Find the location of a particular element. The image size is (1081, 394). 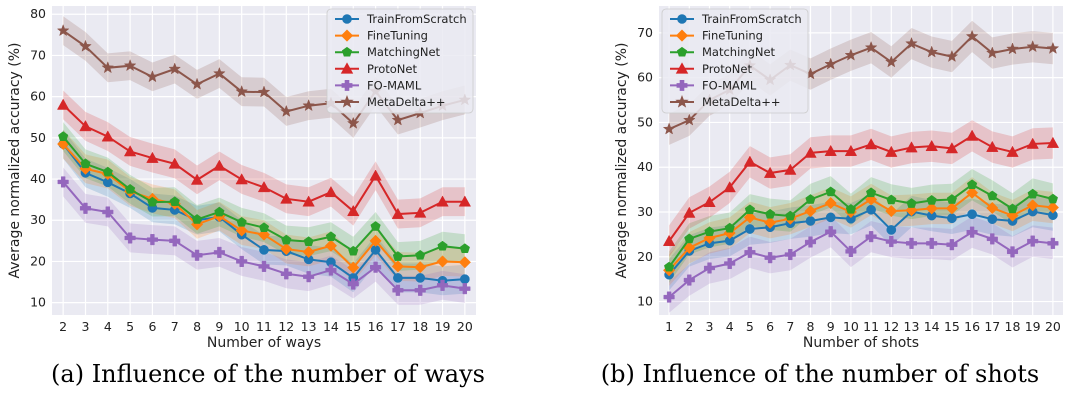

chart-a-legend-marker-metadelta is located at coordinates (347, 101).